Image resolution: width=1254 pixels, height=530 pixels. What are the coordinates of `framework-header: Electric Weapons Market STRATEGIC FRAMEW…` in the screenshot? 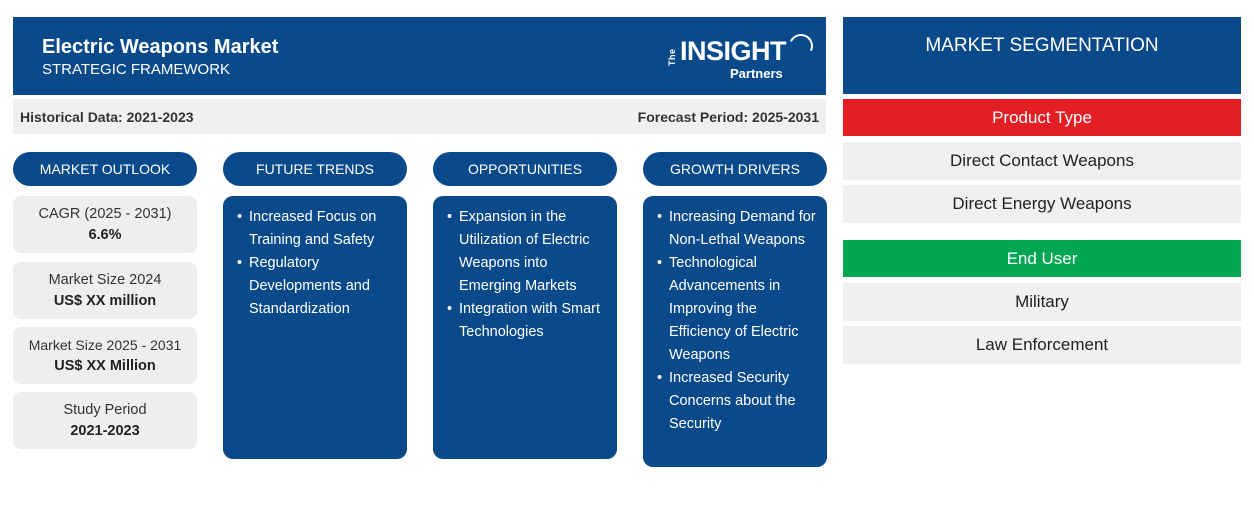 It's located at (419, 56).